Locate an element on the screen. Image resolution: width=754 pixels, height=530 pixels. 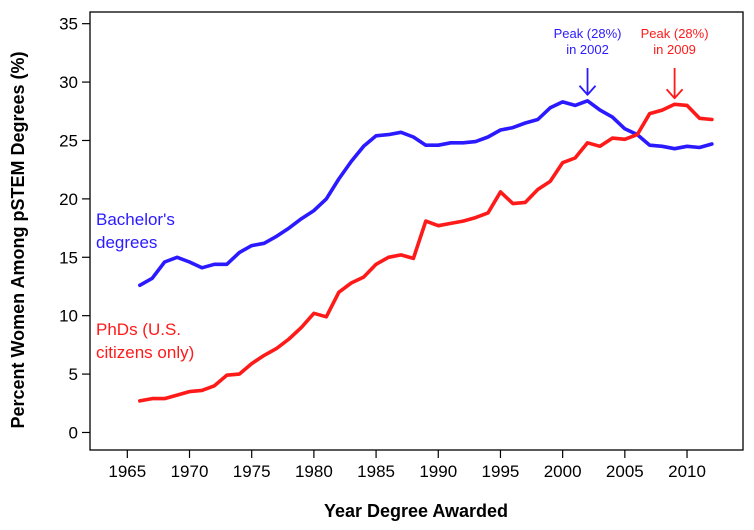
x-tick-label: 1990 is located at coordinates (438, 471).